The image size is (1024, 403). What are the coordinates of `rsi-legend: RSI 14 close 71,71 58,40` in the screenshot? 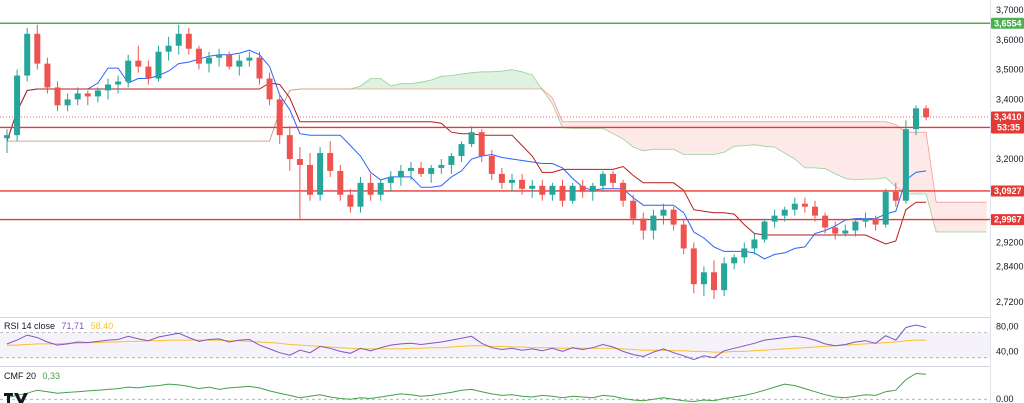 It's located at (60, 326).